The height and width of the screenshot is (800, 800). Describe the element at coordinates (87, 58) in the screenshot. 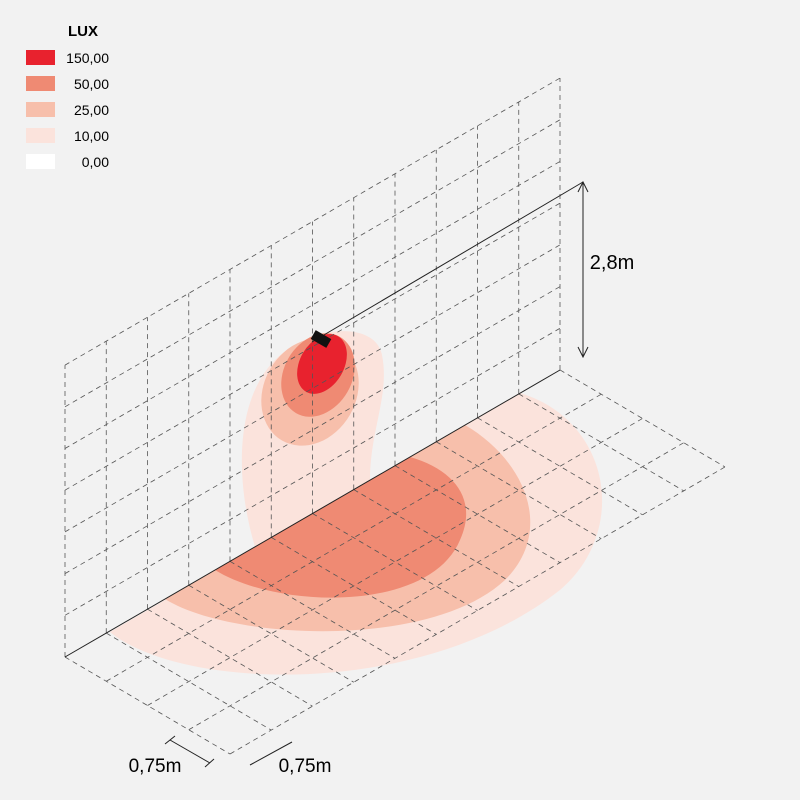

I see `legend-label: 150,00` at that location.